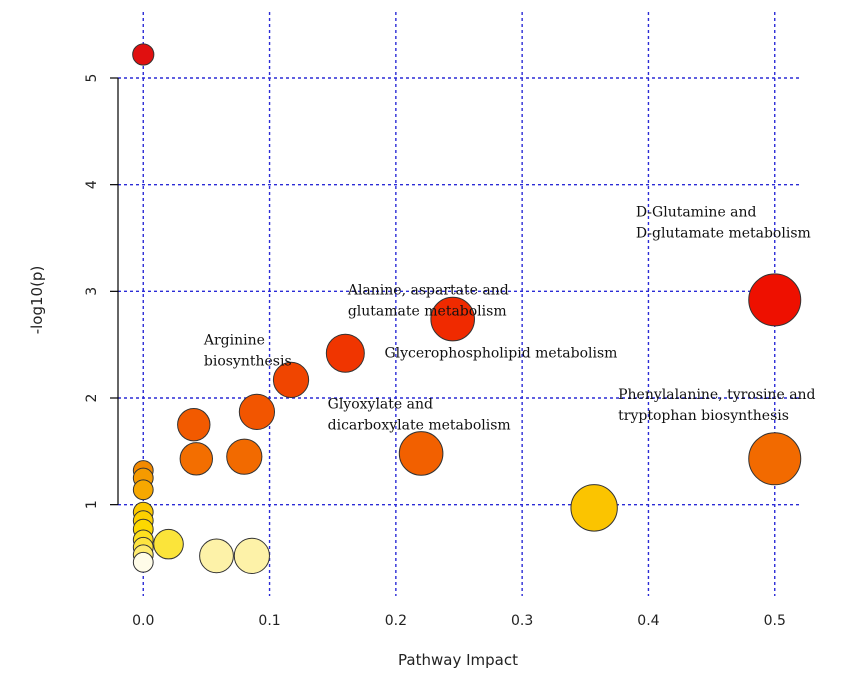 This screenshot has width=851, height=680. Describe the element at coordinates (428, 291) in the screenshot. I see `annotation-1-line-0: Alanine, aspartate and` at that location.